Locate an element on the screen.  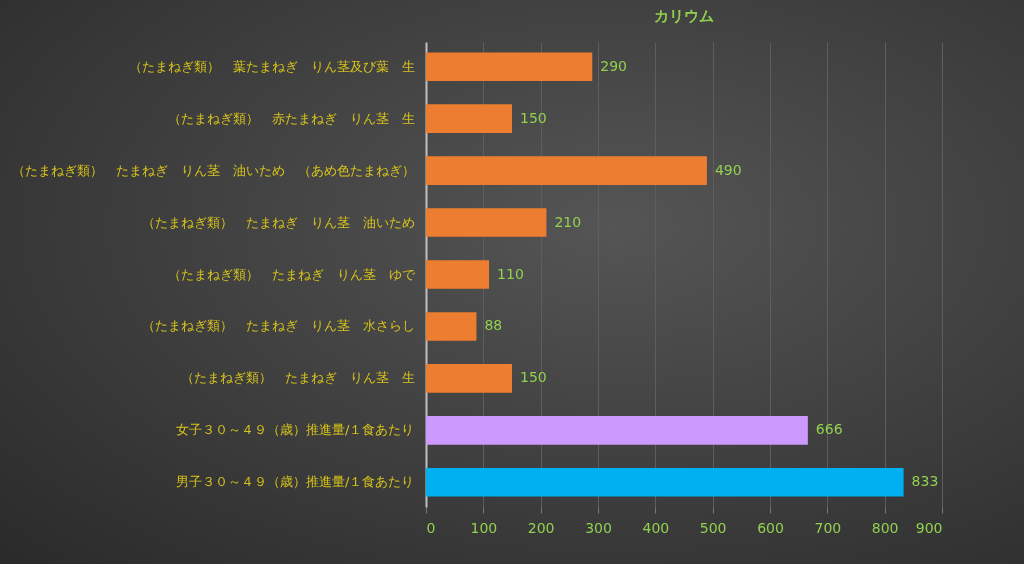
data-label: 833 is located at coordinates (925, 481).